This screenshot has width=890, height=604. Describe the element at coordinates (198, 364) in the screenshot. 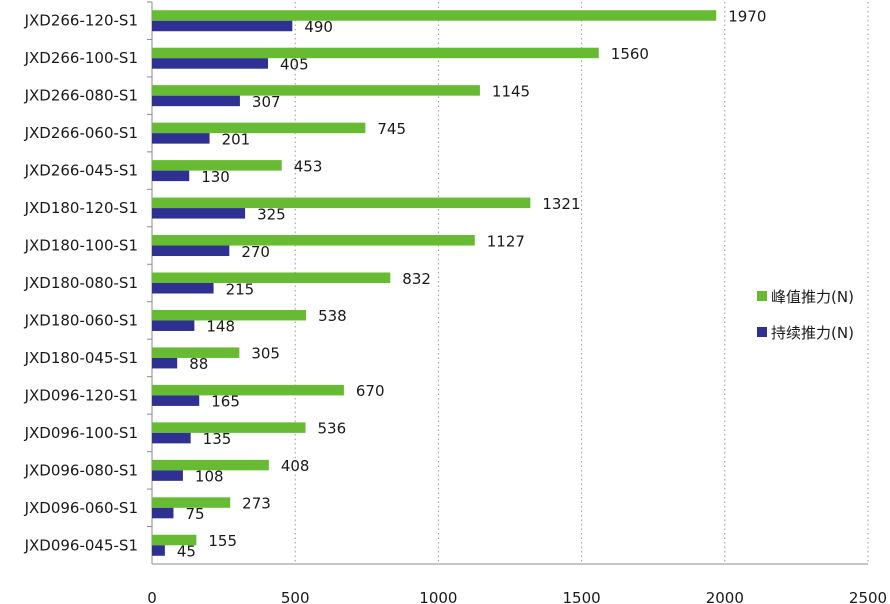

I see `data-label-continuous-9: 88` at that location.